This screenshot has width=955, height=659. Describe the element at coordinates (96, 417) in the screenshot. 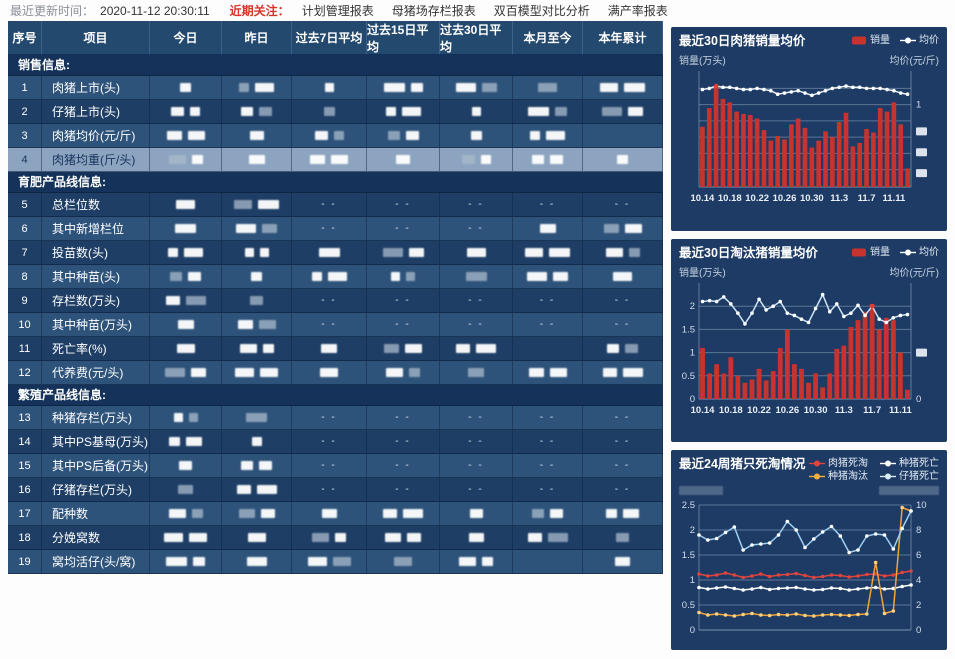

I see `row-label: 种猪存栏(万头)` at that location.